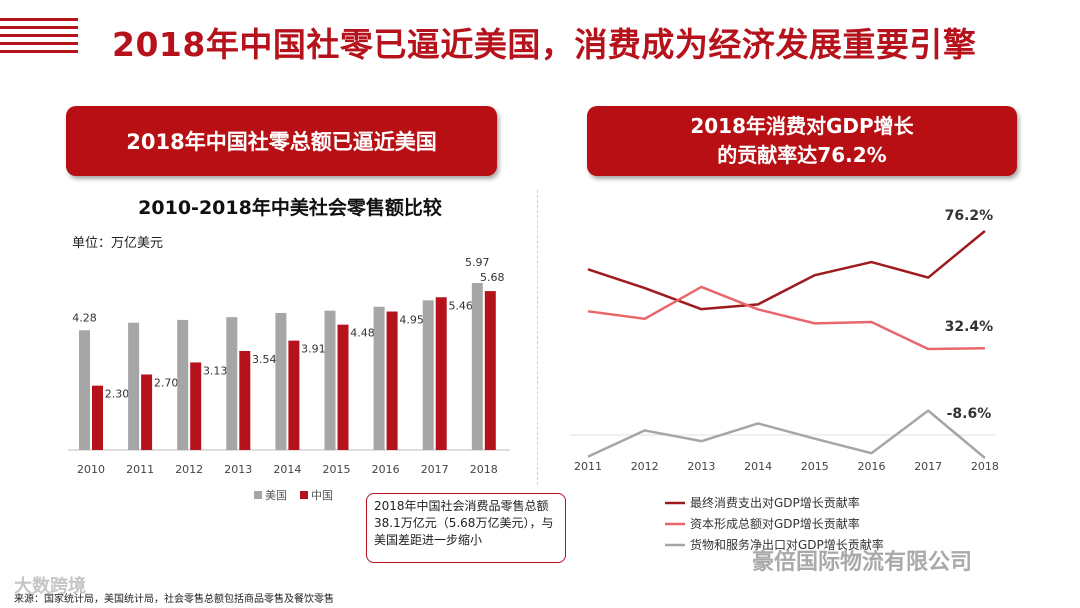 The height and width of the screenshot is (608, 1080). I want to click on bar-legend-label-usa: 美国, so click(276, 495).